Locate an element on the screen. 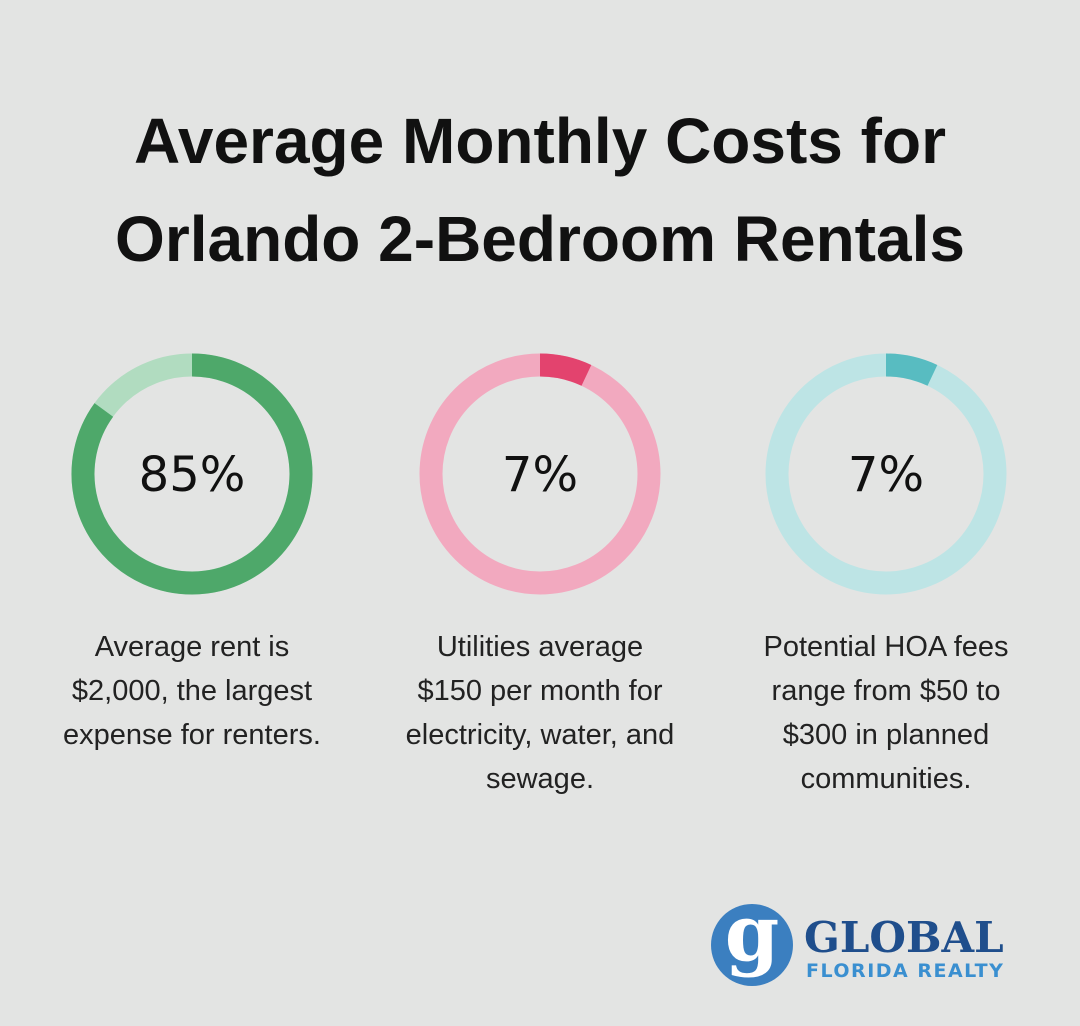 This screenshot has height=1026, width=1080. caption-line: Potential HOA fees is located at coordinates (886, 647).